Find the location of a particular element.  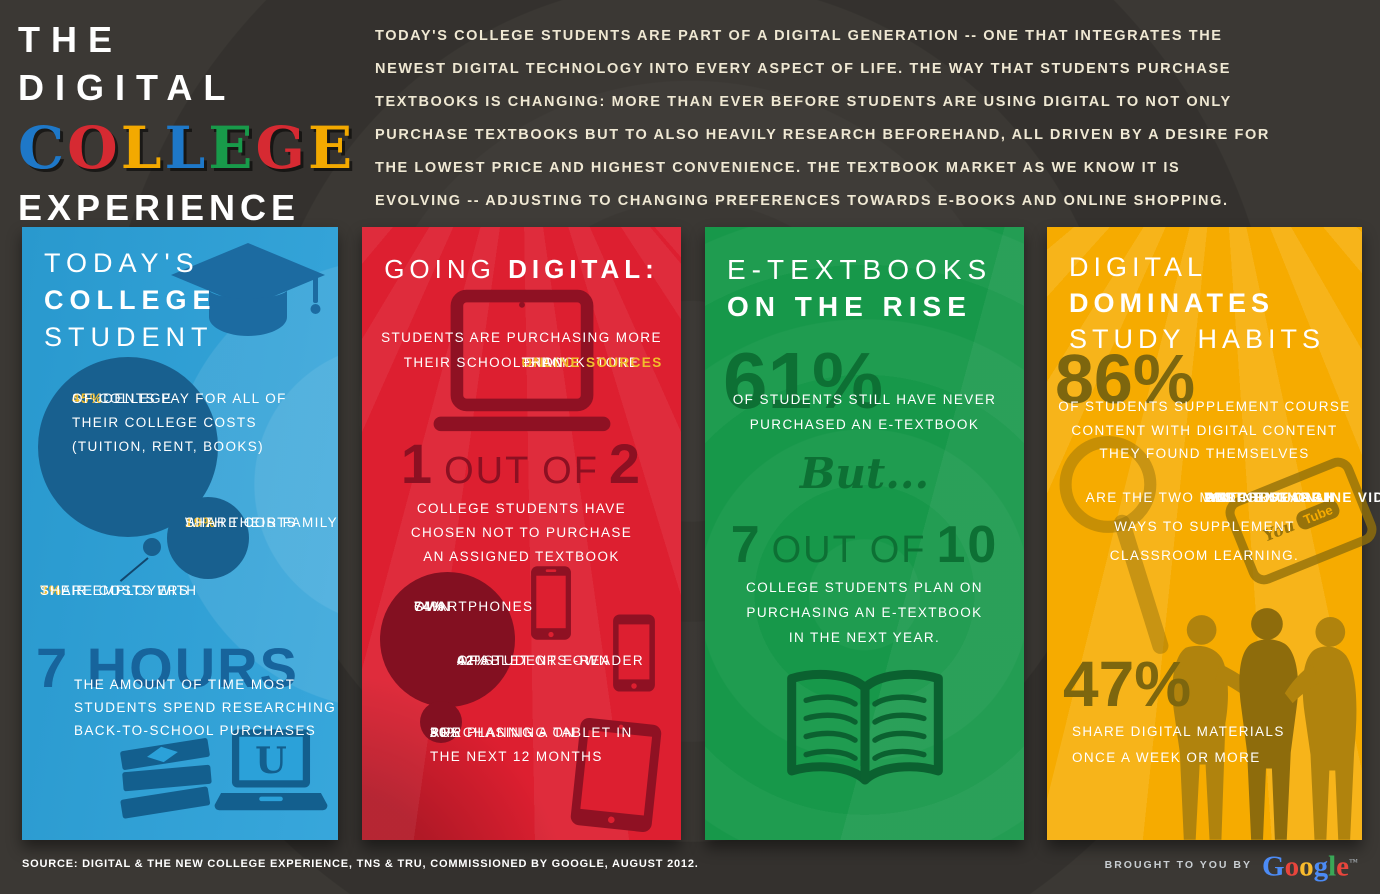

stat-86-percent: 86% is located at coordinates (1125, 379).